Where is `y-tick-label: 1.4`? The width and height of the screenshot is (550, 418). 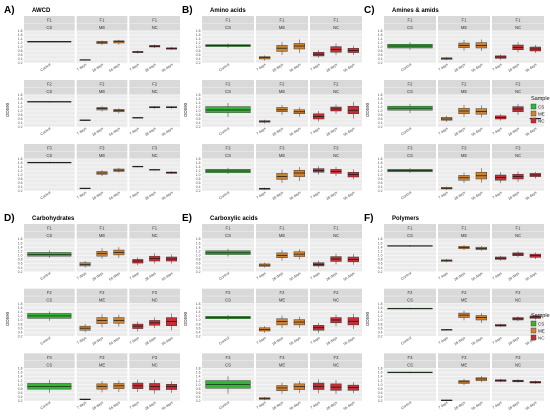
y-tick-label: 1.4 is located at coordinates (380, 39).